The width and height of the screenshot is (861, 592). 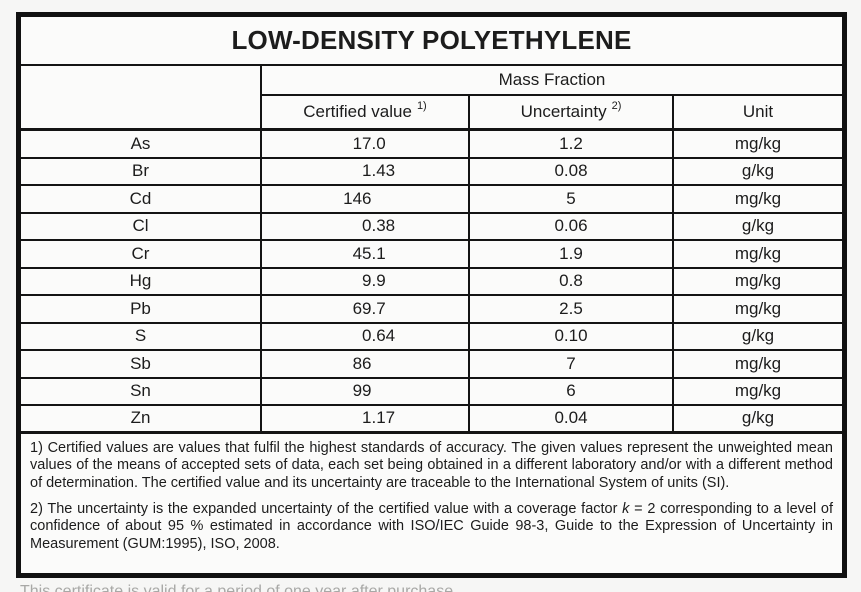 I want to click on table-row: Pb 69.7 2.5 mg/kg, so click(x=431, y=310).